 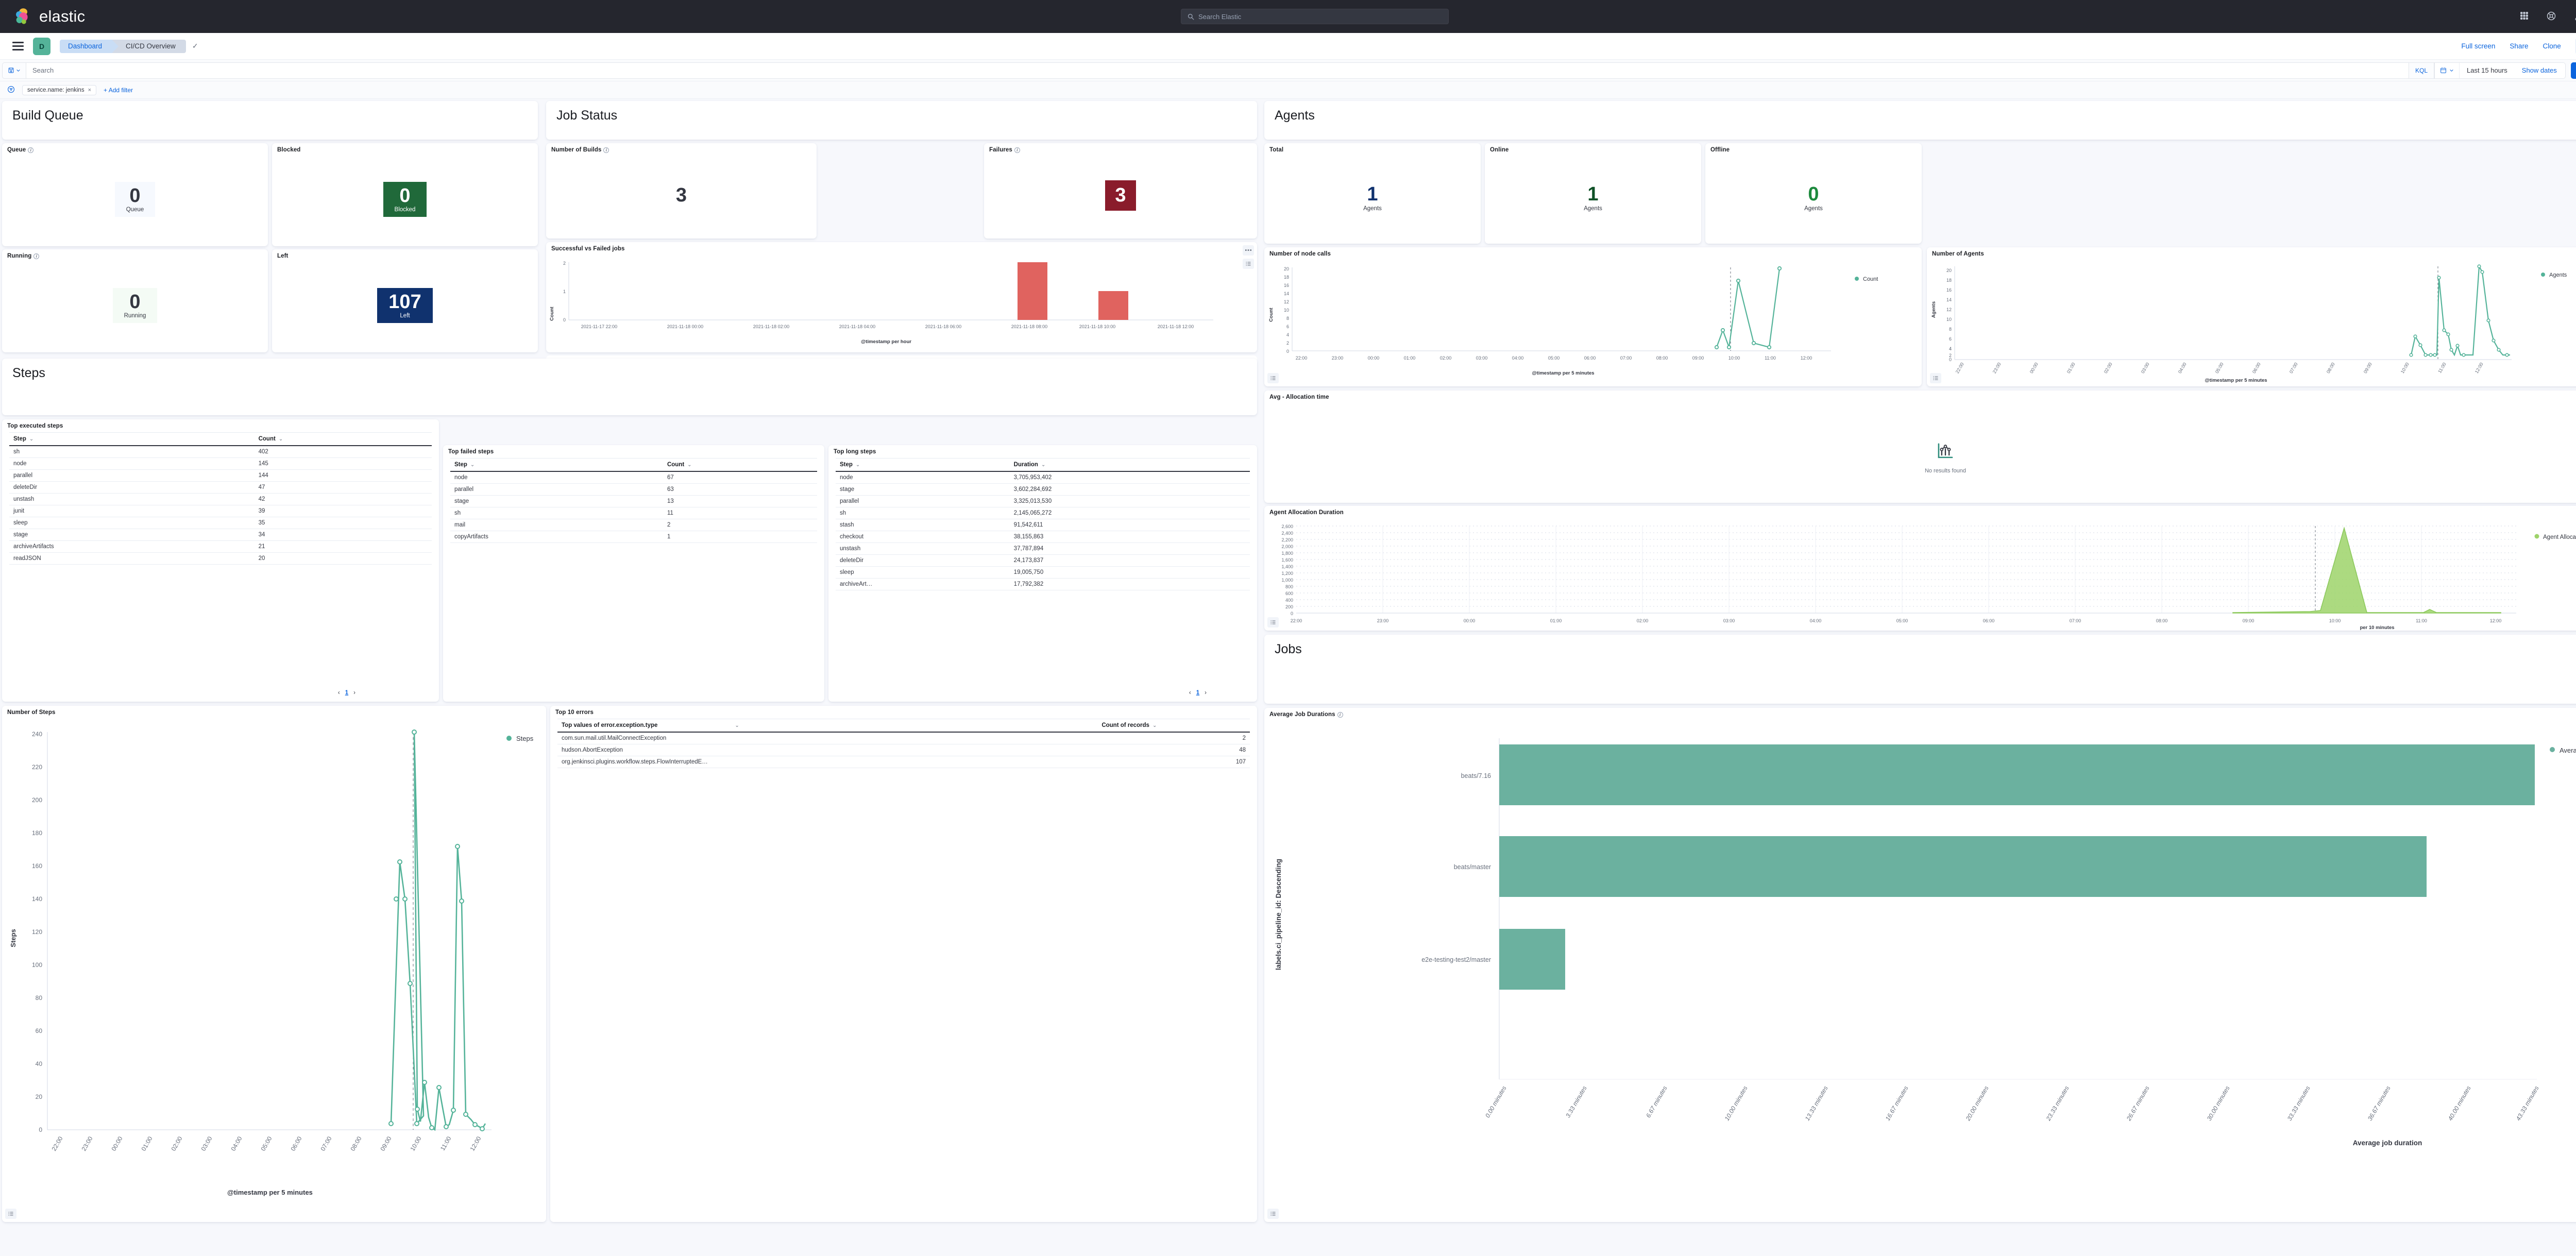 What do you see at coordinates (41, 46) in the screenshot?
I see `space-avatar: D` at bounding box center [41, 46].